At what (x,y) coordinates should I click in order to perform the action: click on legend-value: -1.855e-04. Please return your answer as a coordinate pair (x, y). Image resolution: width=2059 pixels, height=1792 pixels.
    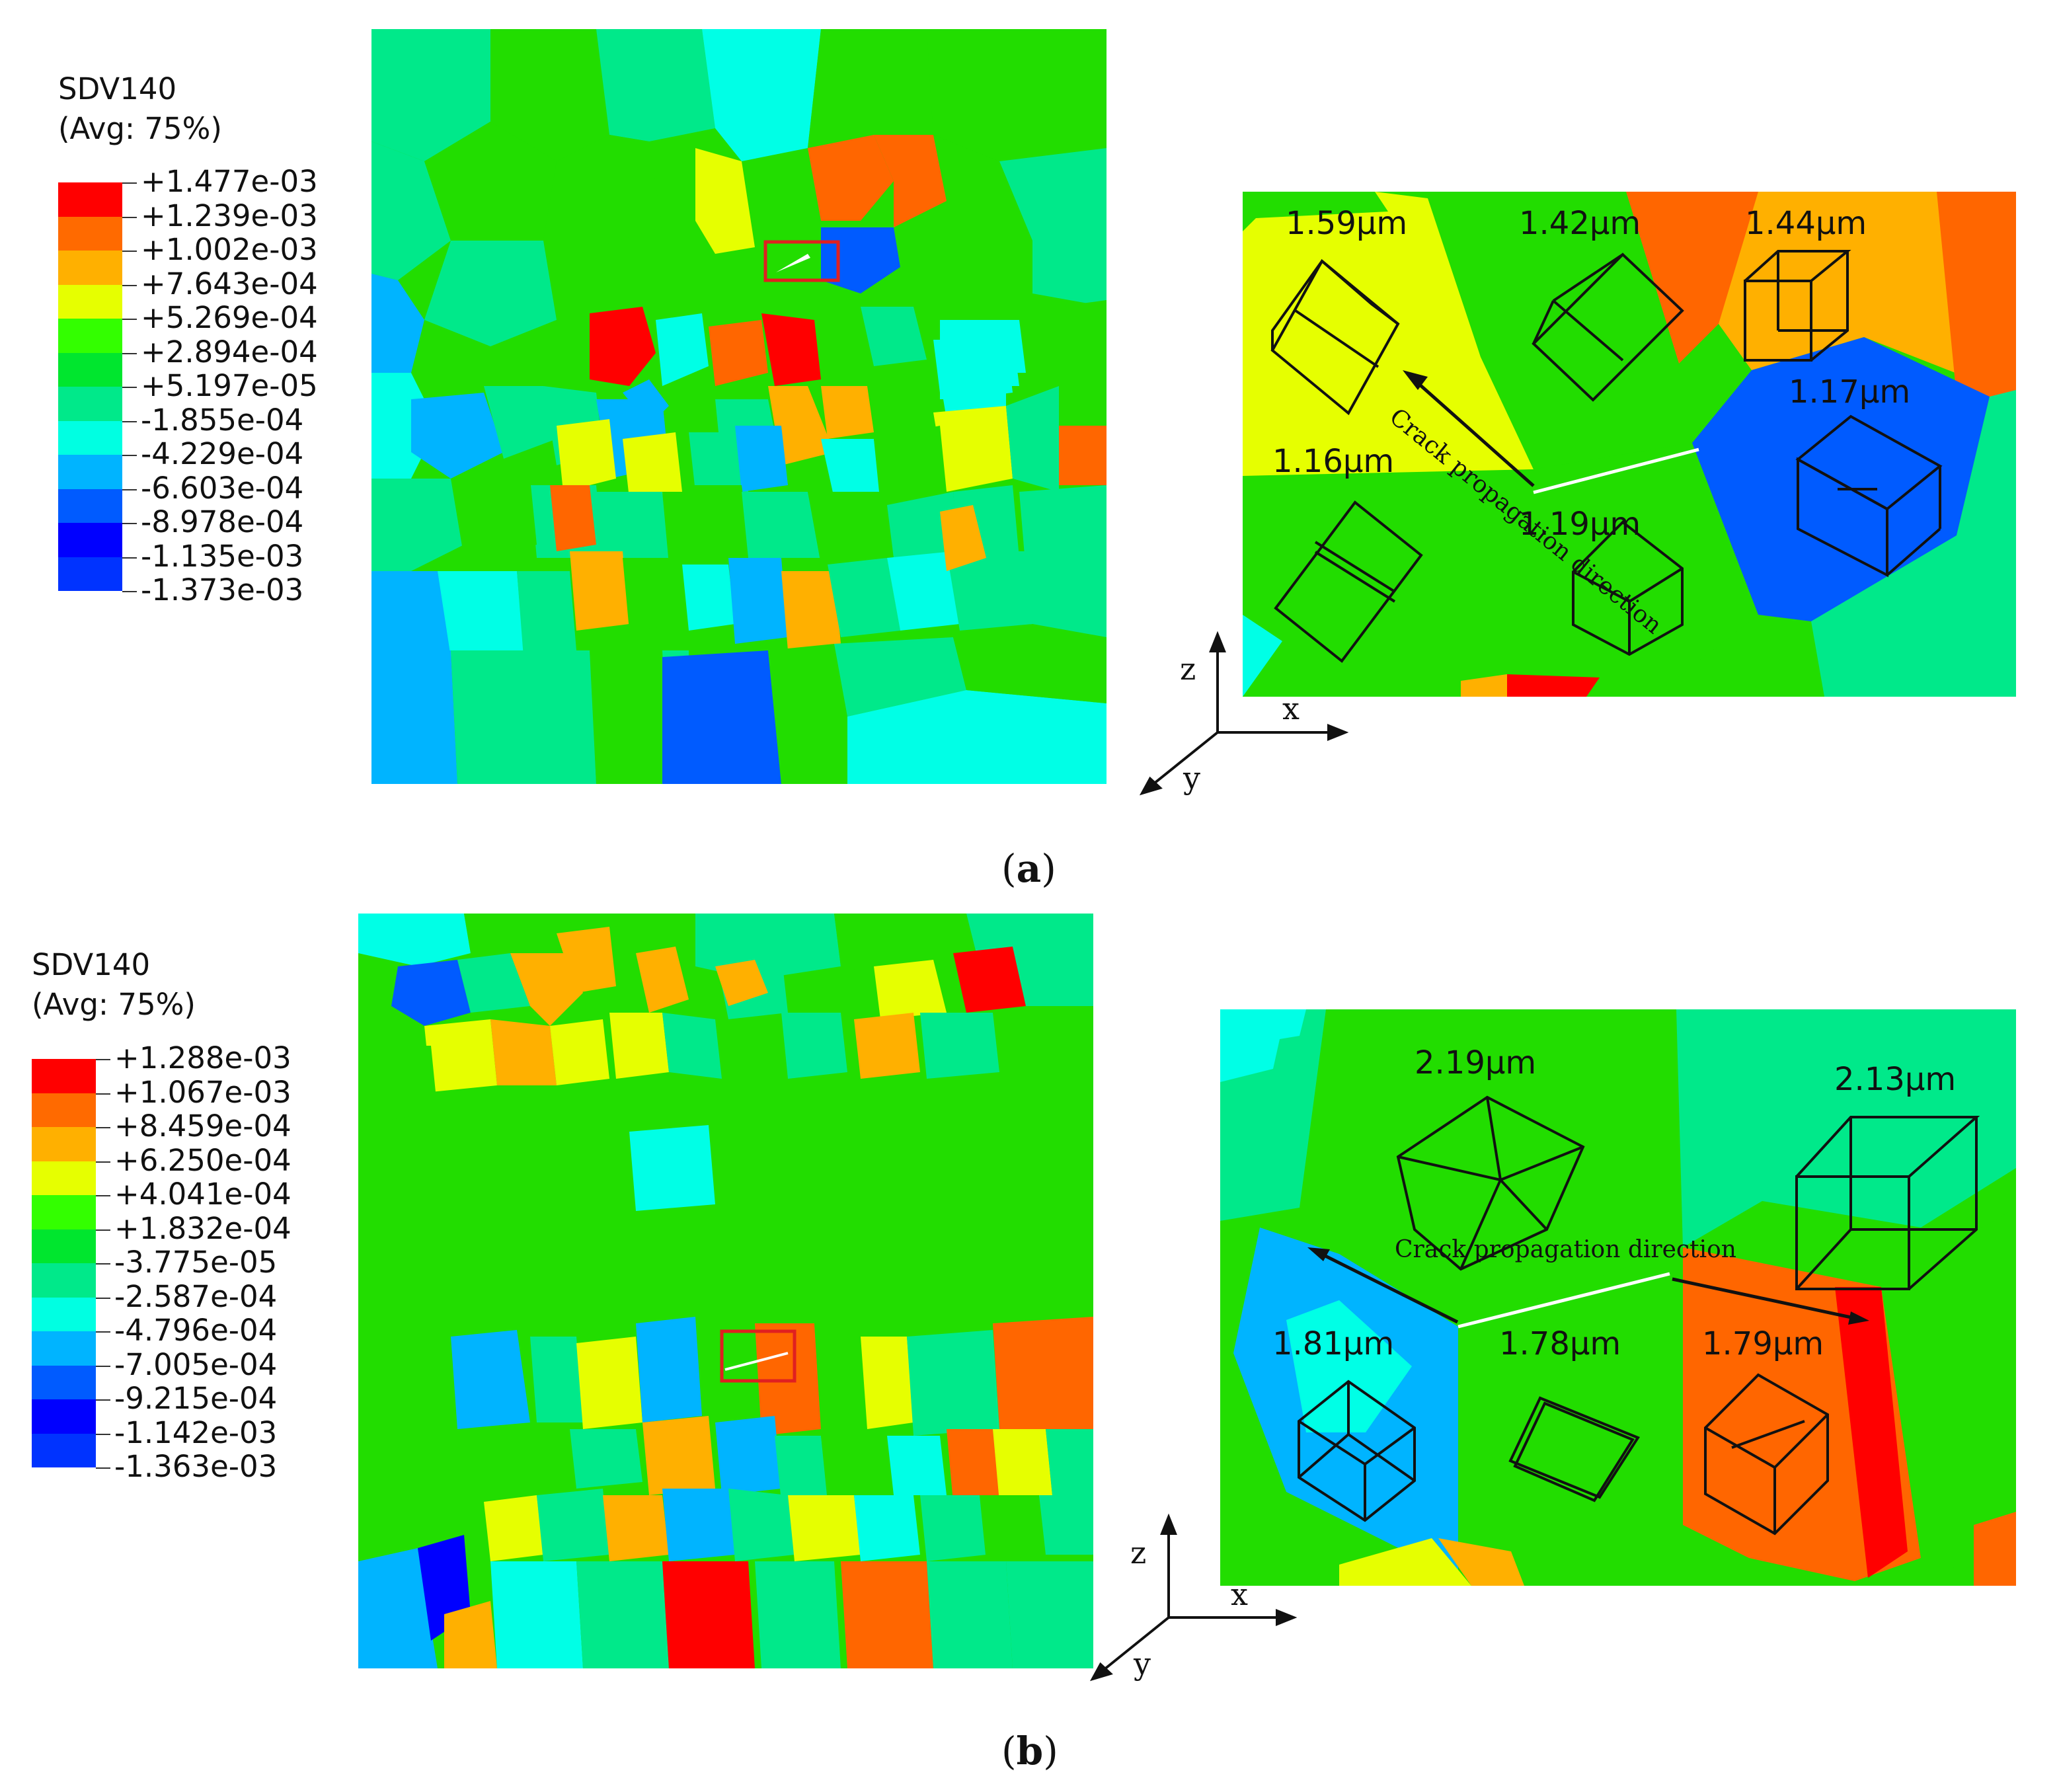
    Looking at the image, I should click on (222, 420).